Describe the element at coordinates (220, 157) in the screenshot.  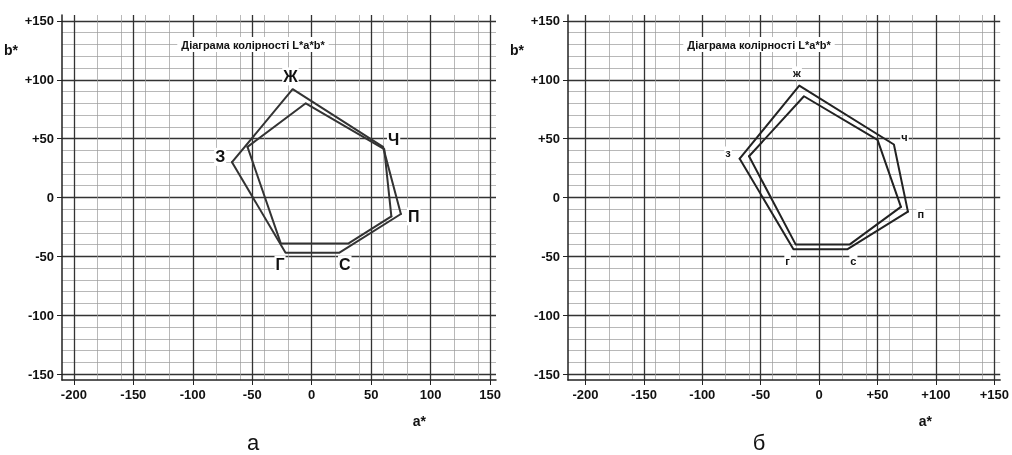
I see `annotation: З` at that location.